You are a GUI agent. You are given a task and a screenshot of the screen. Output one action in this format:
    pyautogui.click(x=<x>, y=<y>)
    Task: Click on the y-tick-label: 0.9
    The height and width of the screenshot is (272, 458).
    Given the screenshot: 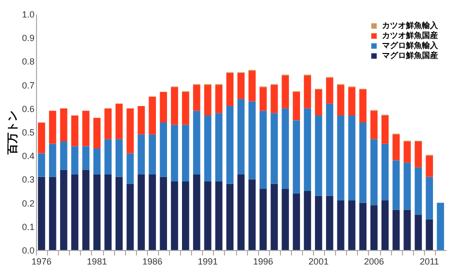 What is the action you would take?
    pyautogui.click(x=28, y=38)
    